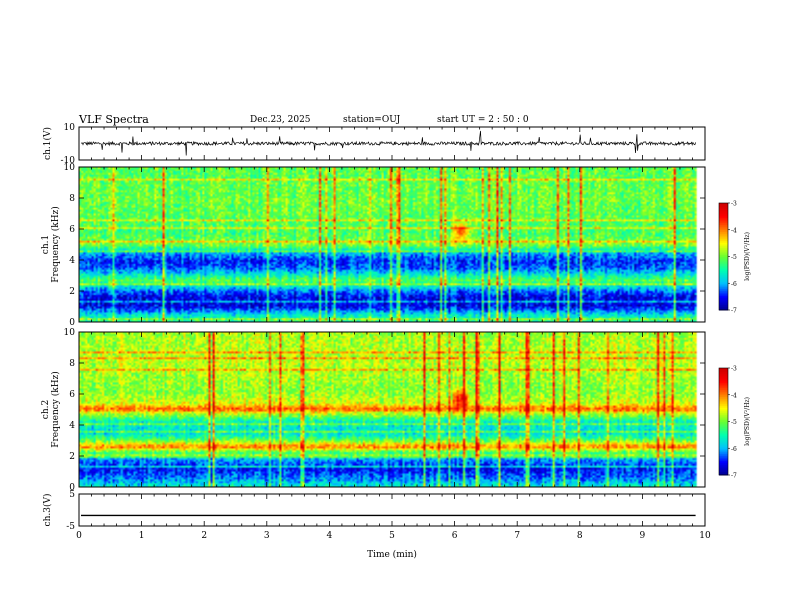  I want to click on y-tick-label: 0, so click(72, 323).